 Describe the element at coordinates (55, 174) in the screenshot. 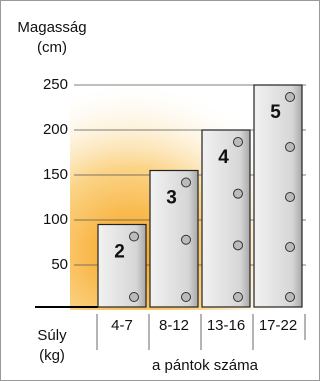

I see `y-tick-label: 150` at that location.